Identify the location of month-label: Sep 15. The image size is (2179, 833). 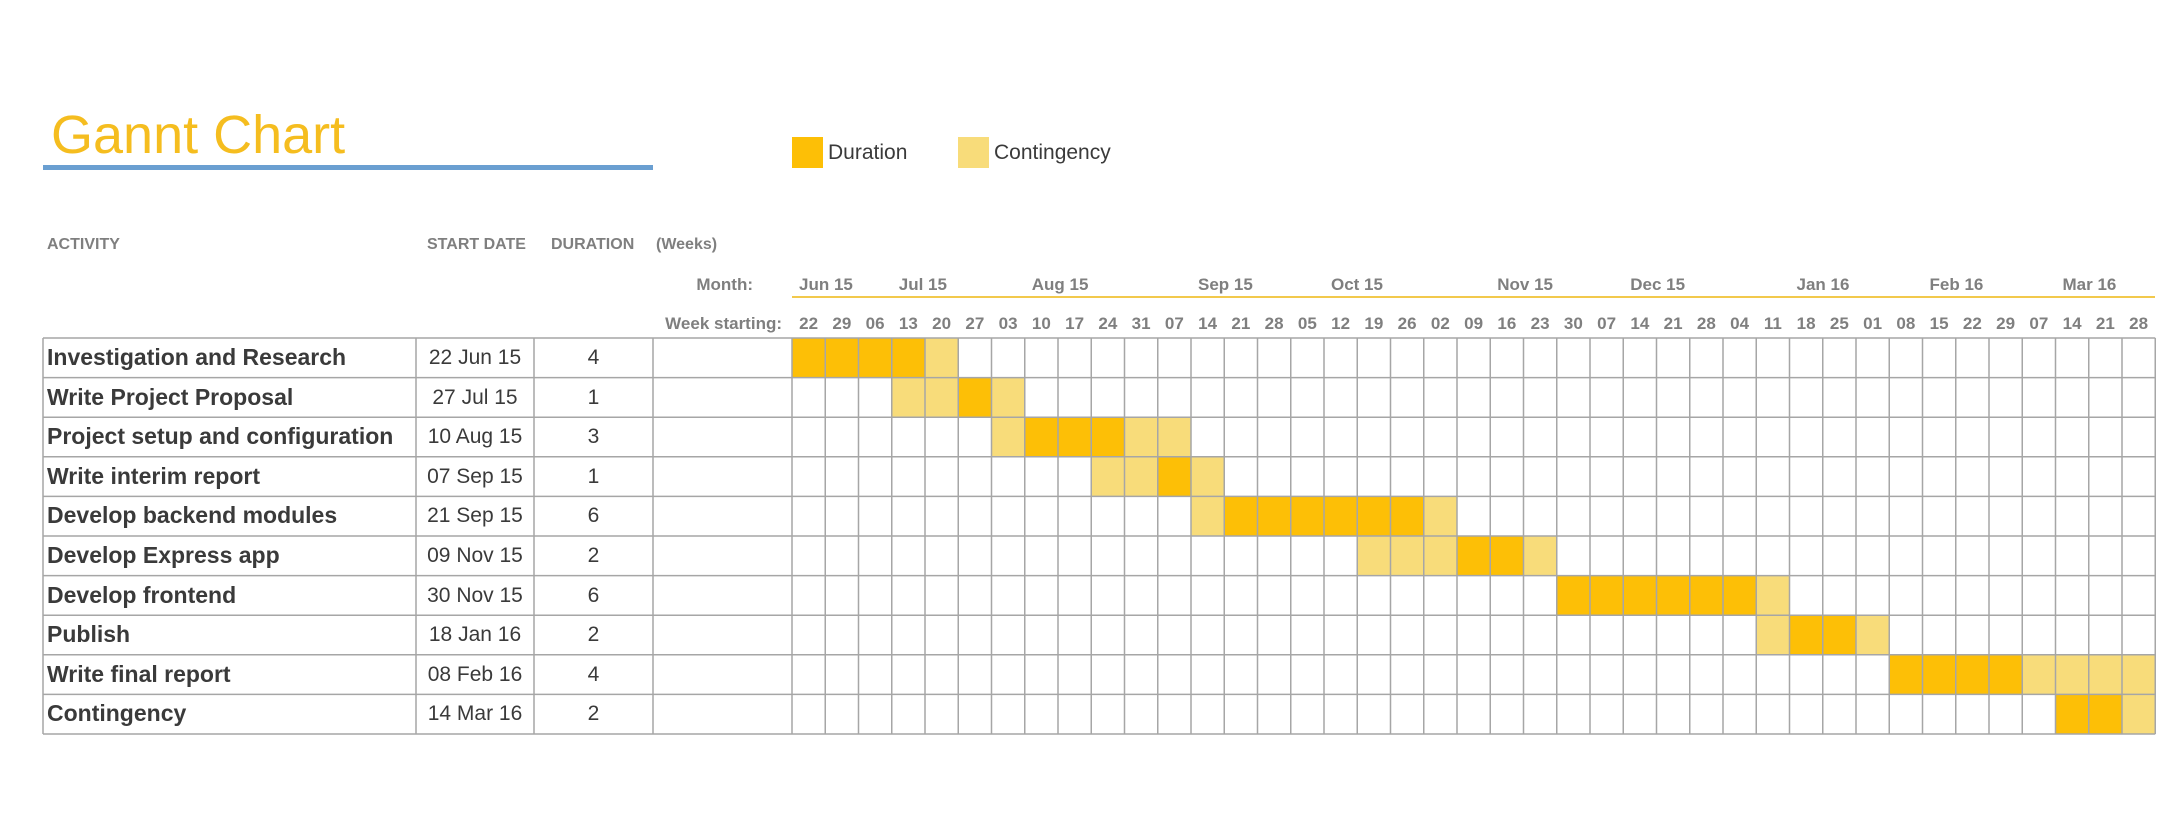
(1225, 284).